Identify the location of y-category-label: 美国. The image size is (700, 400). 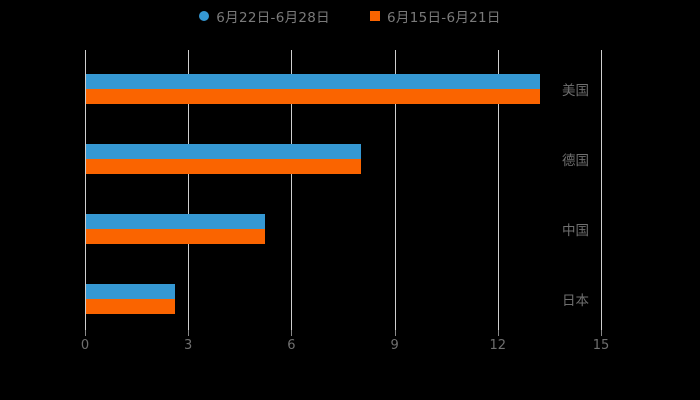
(575, 91).